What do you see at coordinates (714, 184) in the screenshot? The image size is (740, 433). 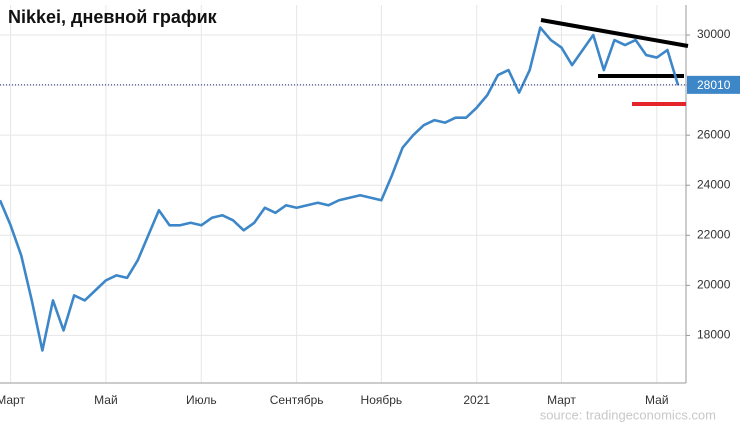 I see `y-tick-label: 24000` at bounding box center [714, 184].